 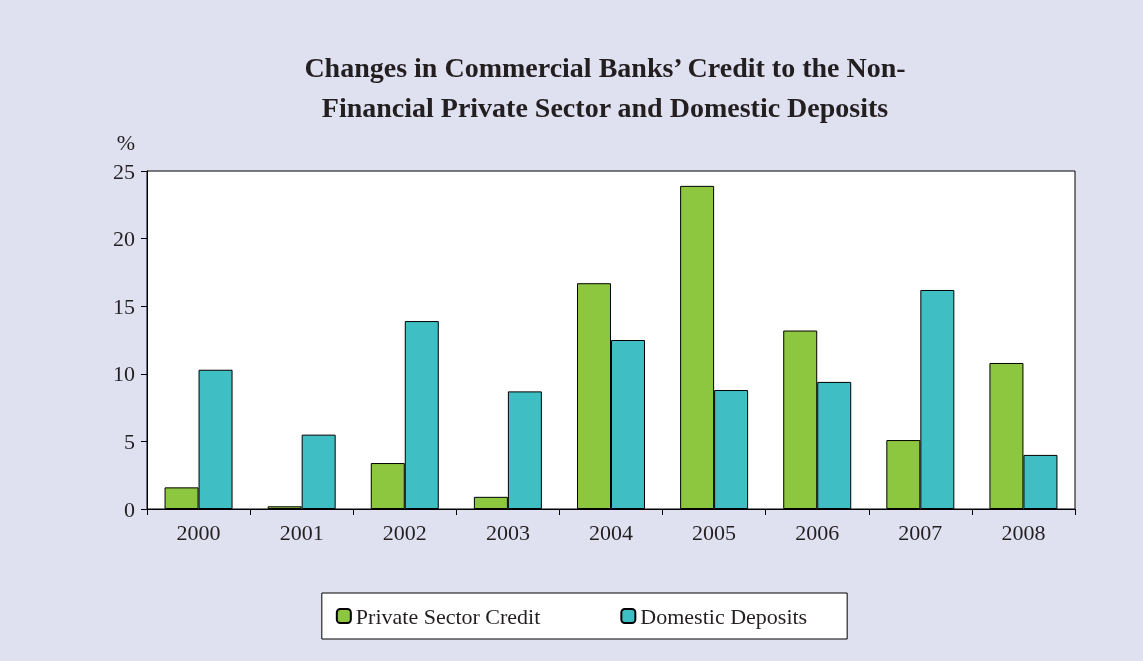 What do you see at coordinates (124, 306) in the screenshot?
I see `y-tick-label: 15` at bounding box center [124, 306].